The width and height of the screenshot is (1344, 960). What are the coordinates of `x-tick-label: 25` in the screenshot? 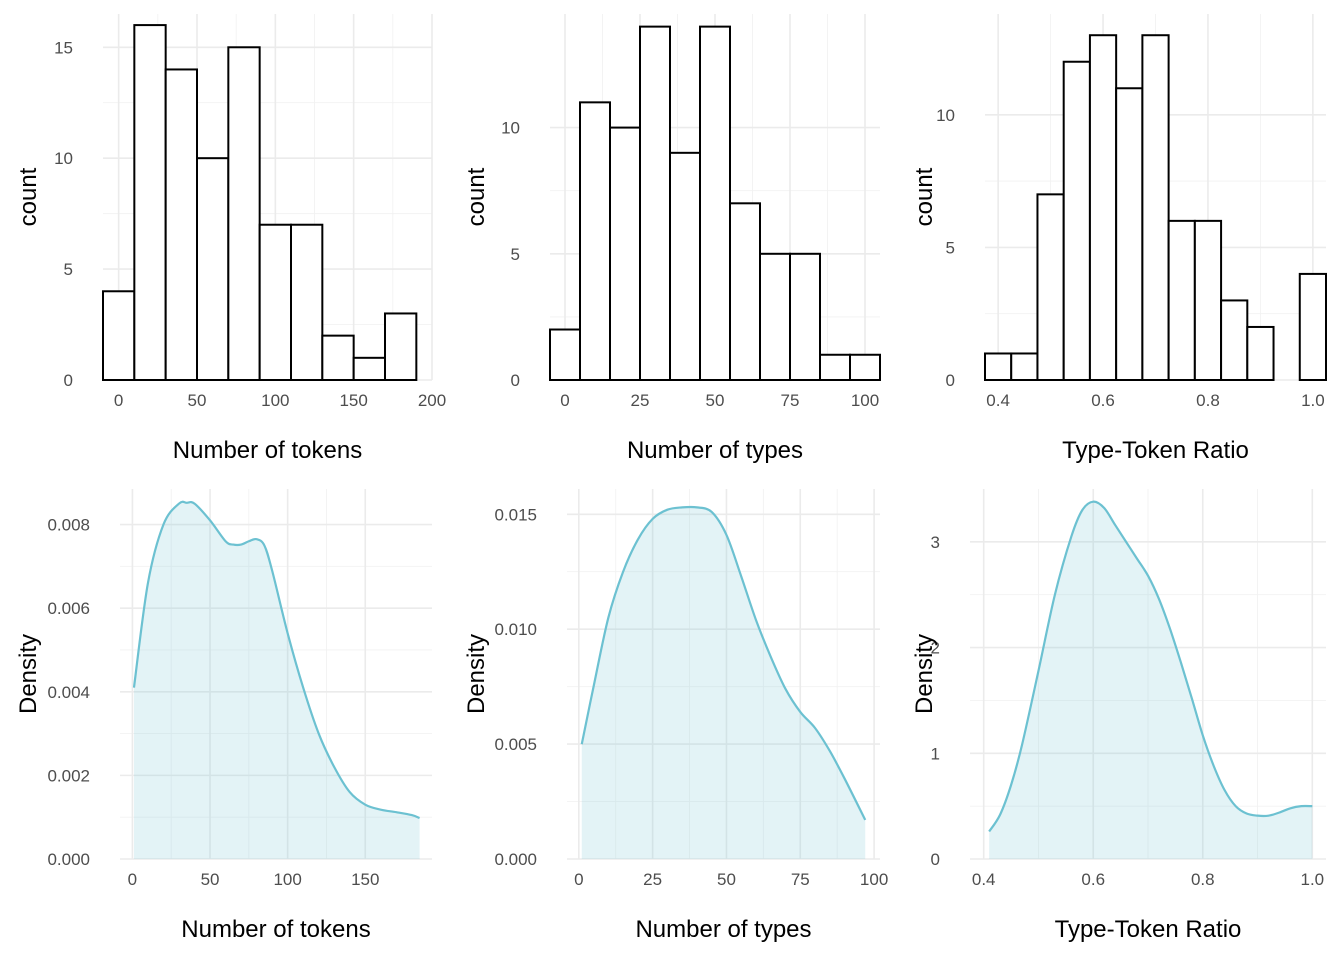 It's located at (652, 879).